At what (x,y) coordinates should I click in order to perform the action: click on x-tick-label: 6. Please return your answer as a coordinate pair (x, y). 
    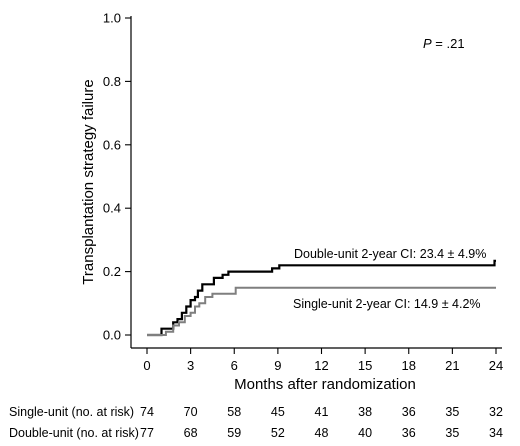
    Looking at the image, I should click on (234, 365).